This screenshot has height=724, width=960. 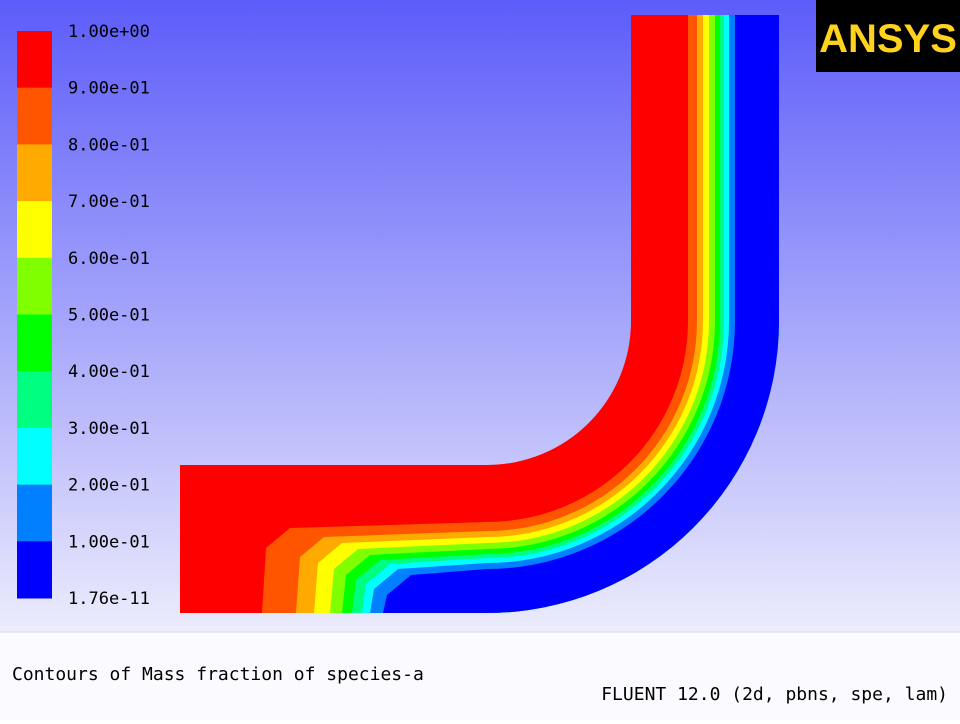 I want to click on logo: ANSYS, so click(x=888, y=39).